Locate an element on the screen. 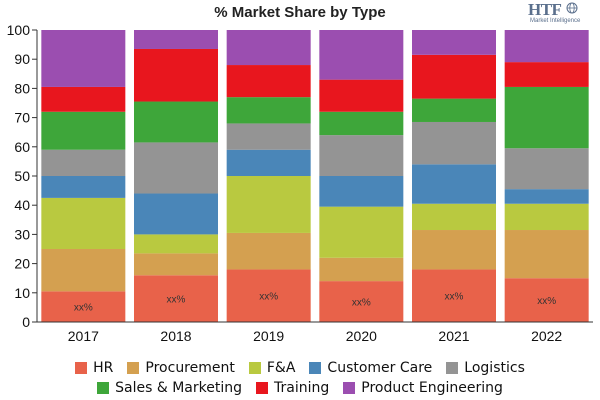  legend-item: F&A is located at coordinates (272, 368).